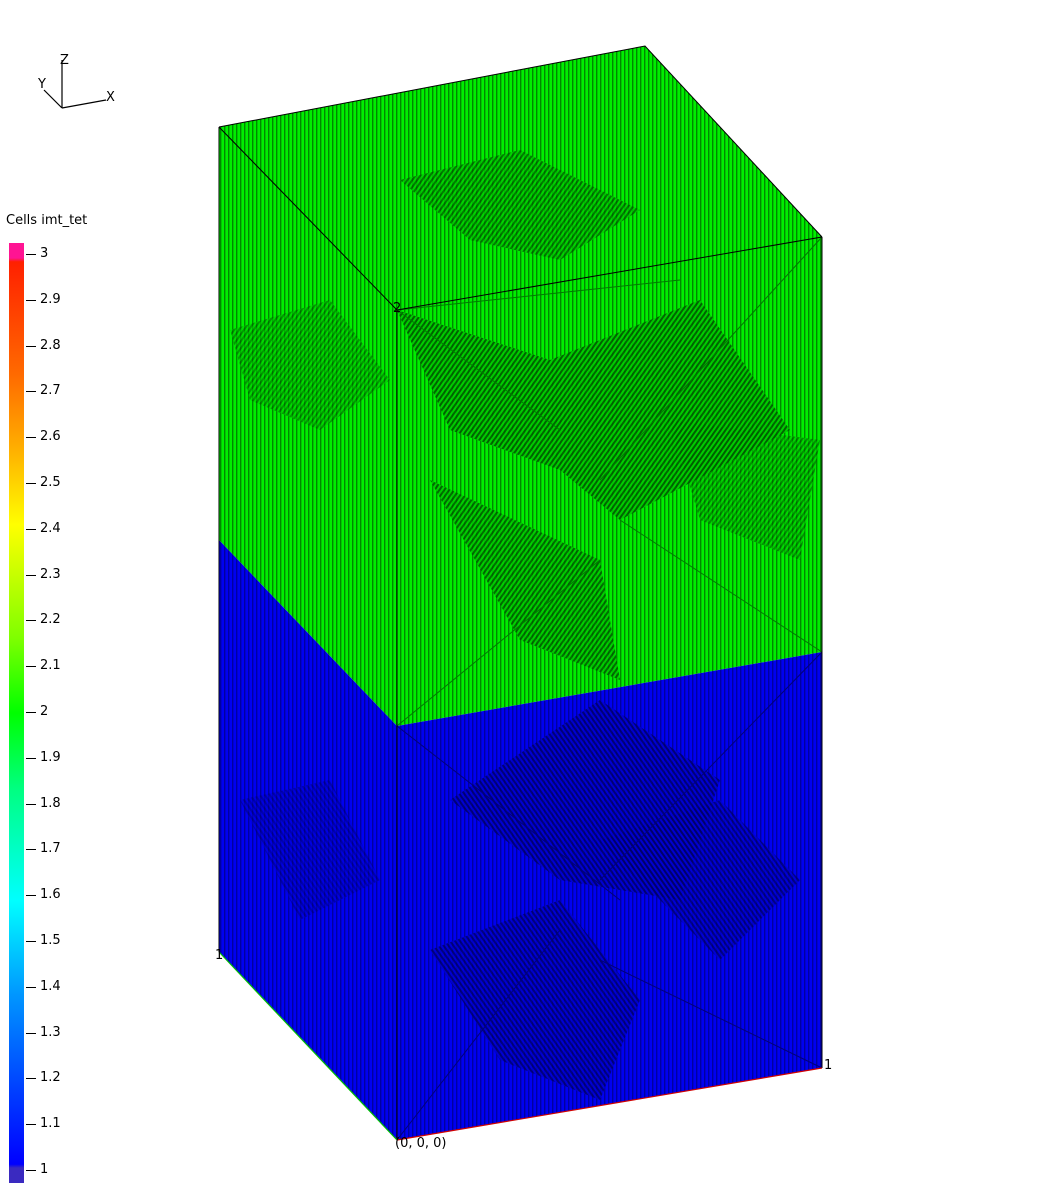 Image resolution: width=1053 pixels, height=1192 pixels. I want to click on axis-y-label: Y, so click(41, 84).